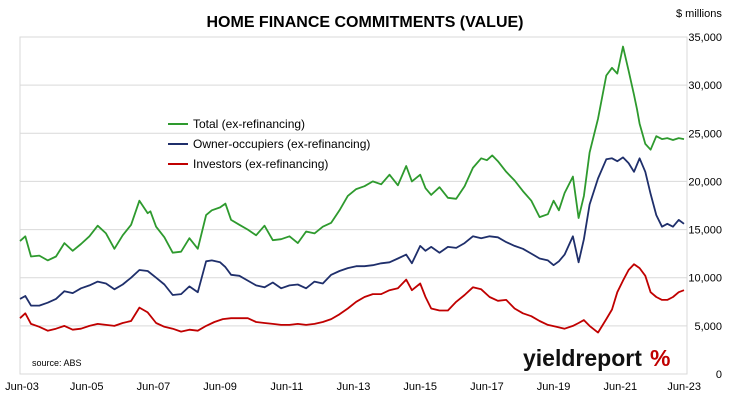  I want to click on legend-label-owner-occupiers: Owner-occupiers (ex-refinancing), so click(281, 144).